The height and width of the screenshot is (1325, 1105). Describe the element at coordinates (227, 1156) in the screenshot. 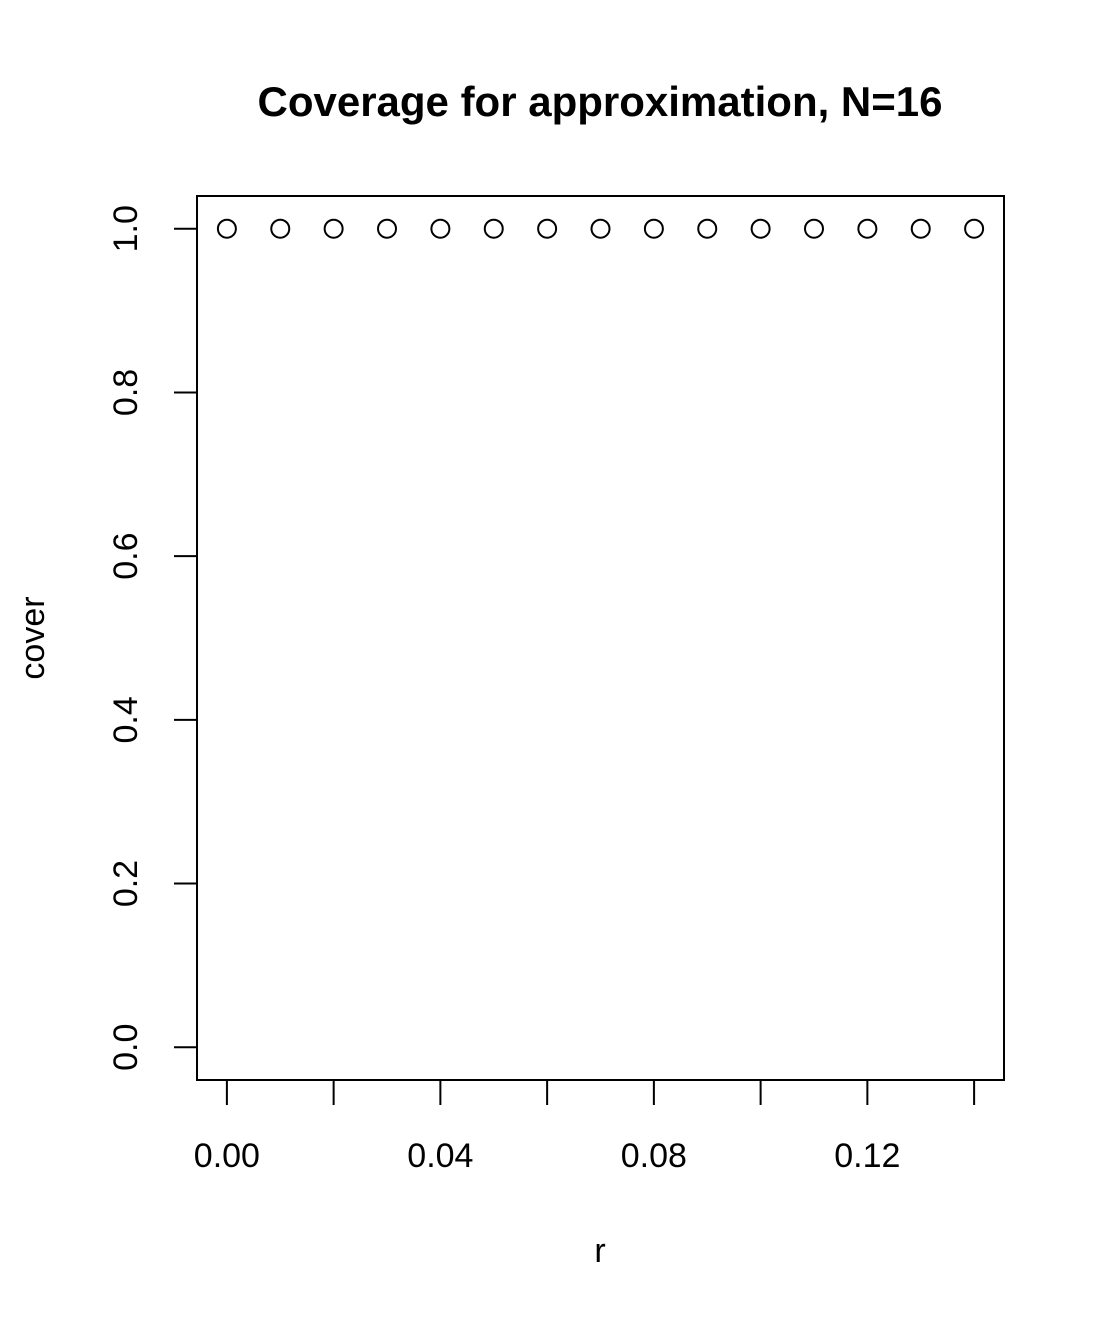

I see `x-tick-label: 0.00` at that location.